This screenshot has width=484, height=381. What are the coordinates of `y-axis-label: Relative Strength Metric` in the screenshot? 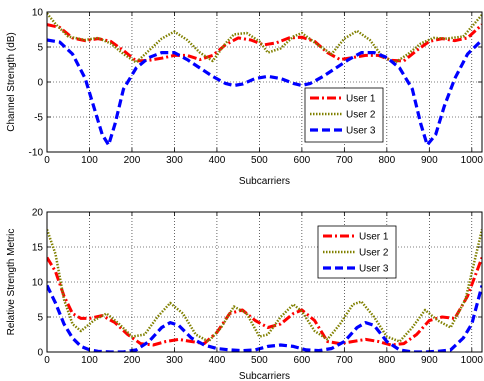 It's located at (11, 282).